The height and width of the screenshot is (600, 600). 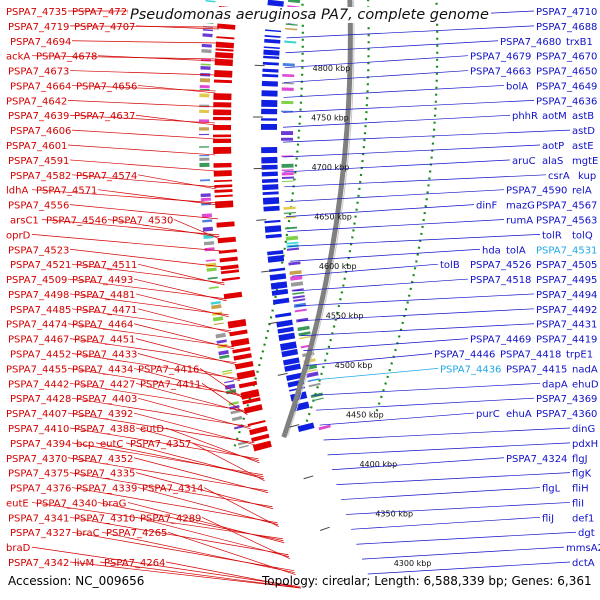 What do you see at coordinates (548, 518) in the screenshot?
I see `gene-label-right: fliJ` at bounding box center [548, 518].